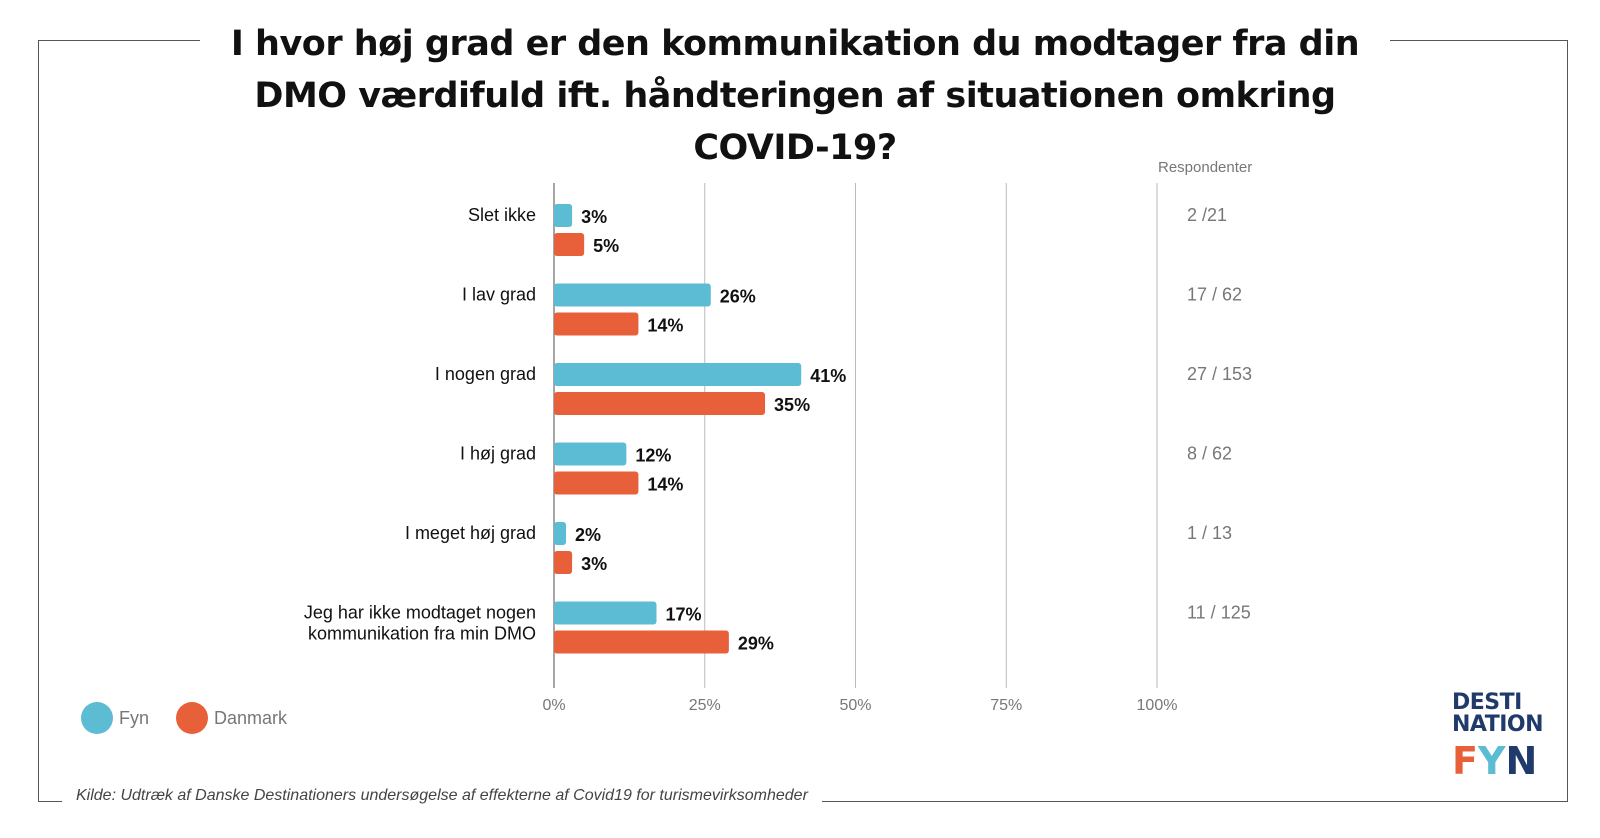 This screenshot has width=1600, height=838. Describe the element at coordinates (756, 644) in the screenshot. I see `data-label: 29%` at that location.